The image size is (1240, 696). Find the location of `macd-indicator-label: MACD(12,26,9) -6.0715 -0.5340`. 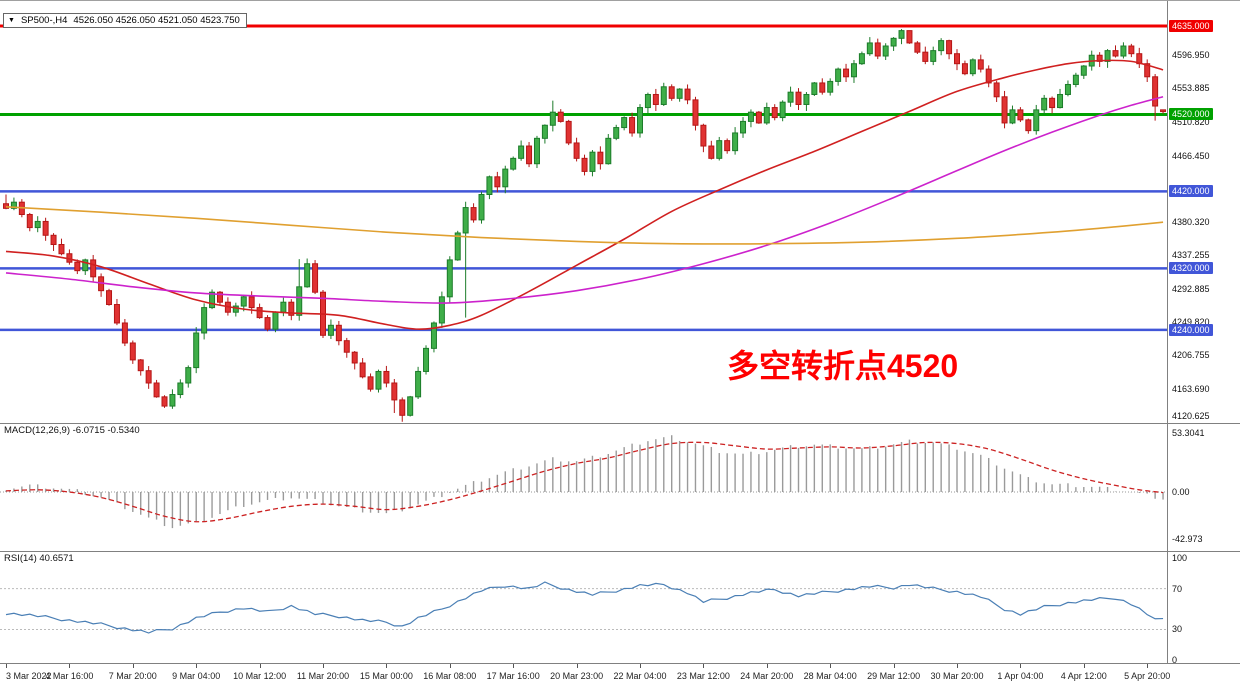

macd-indicator-label: MACD(12,26,9) -6.0715 -0.5340 is located at coordinates (72, 430).